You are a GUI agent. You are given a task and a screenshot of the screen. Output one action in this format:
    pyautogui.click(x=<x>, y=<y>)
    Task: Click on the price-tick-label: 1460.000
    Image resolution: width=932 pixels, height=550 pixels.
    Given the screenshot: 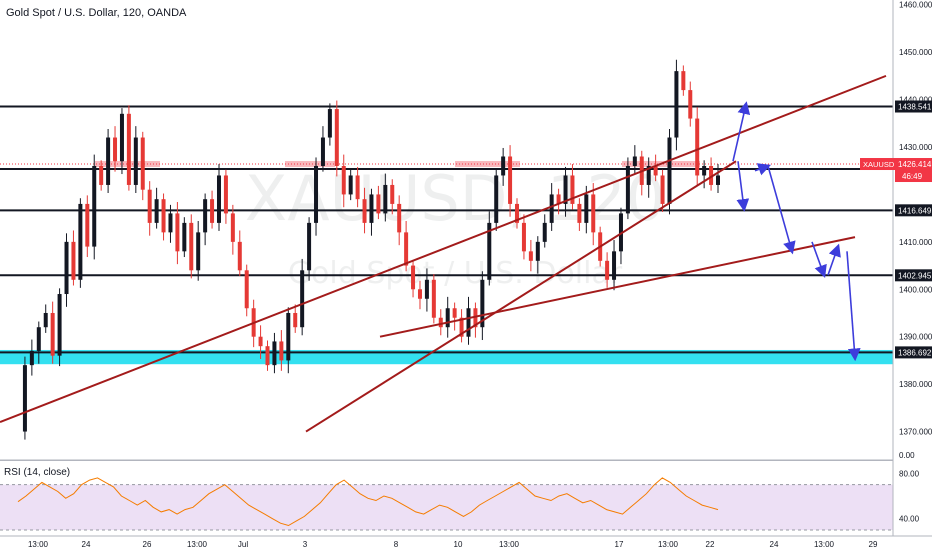 What is the action you would take?
    pyautogui.click(x=915, y=5)
    